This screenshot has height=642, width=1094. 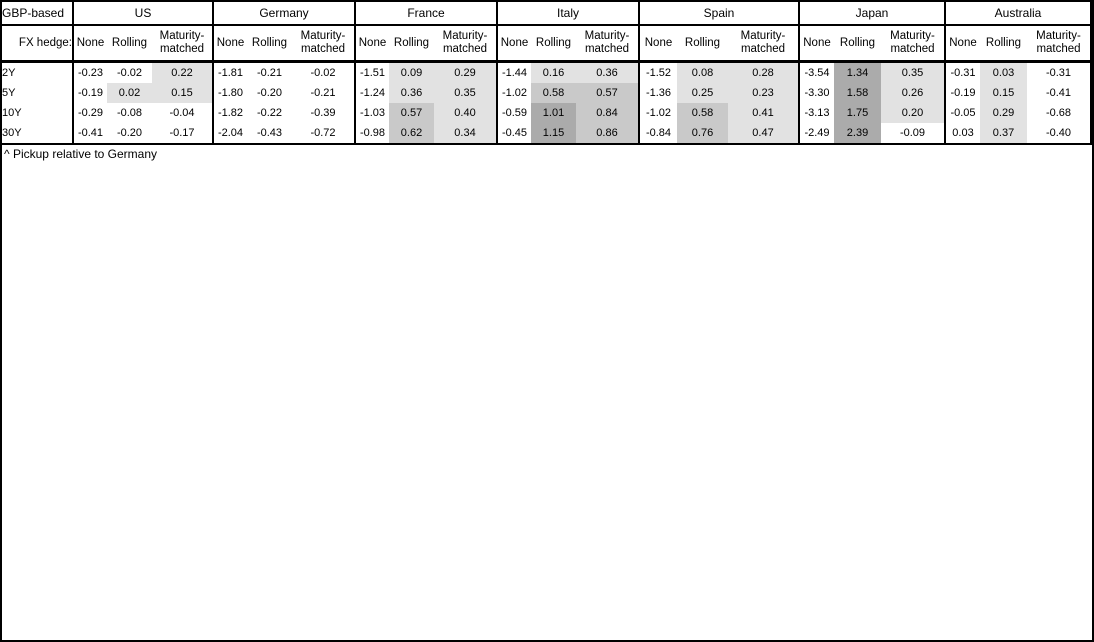 I want to click on data-cell: 0.57, so click(x=411, y=113).